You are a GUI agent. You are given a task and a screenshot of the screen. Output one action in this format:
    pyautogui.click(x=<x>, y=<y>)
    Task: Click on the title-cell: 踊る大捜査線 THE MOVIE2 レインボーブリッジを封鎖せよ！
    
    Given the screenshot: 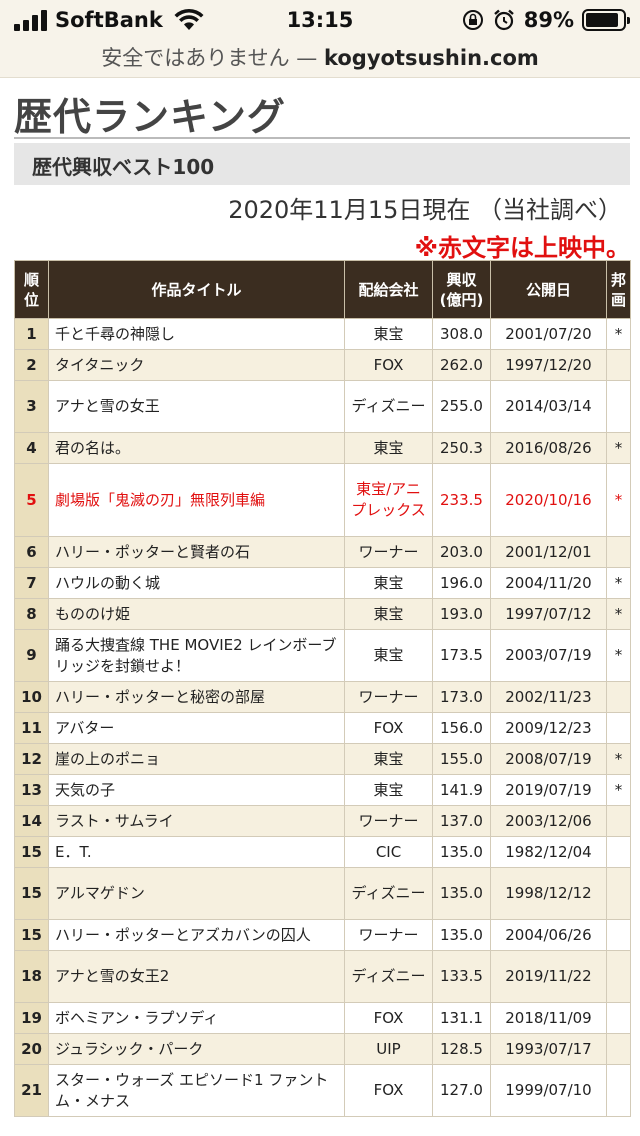 What is the action you would take?
    pyautogui.click(x=196, y=655)
    